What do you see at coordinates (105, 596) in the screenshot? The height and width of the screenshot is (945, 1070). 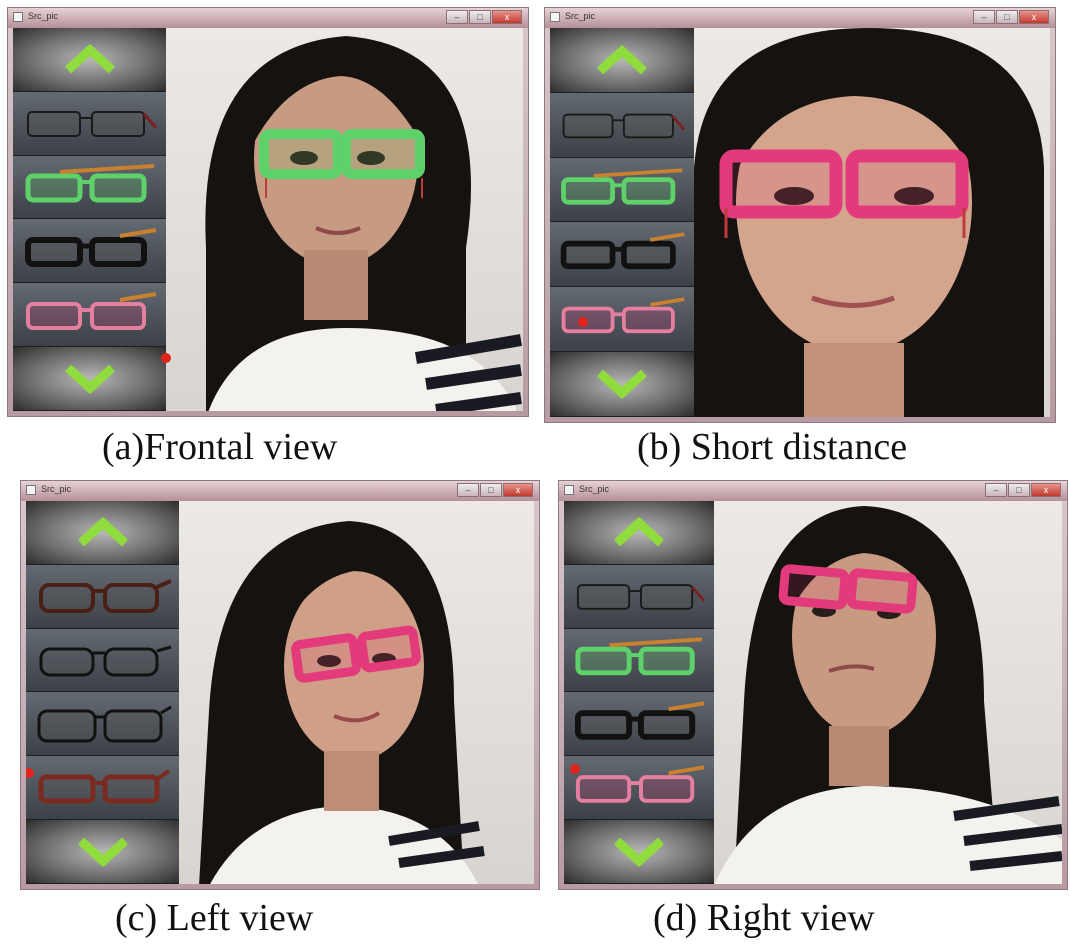 I see `brown-glasses-icon` at bounding box center [105, 596].